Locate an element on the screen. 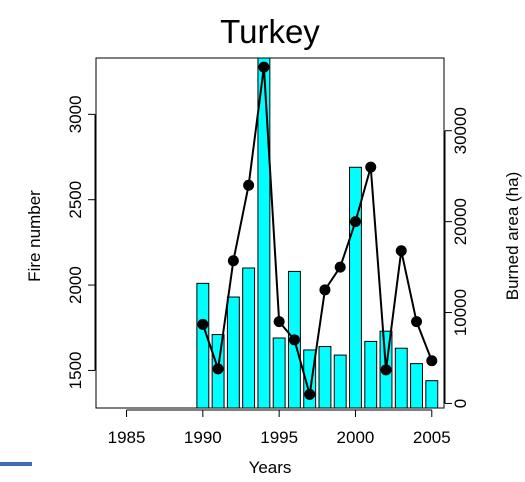 This screenshot has width=525, height=482. y-tick-label-right: 0 is located at coordinates (460, 403).